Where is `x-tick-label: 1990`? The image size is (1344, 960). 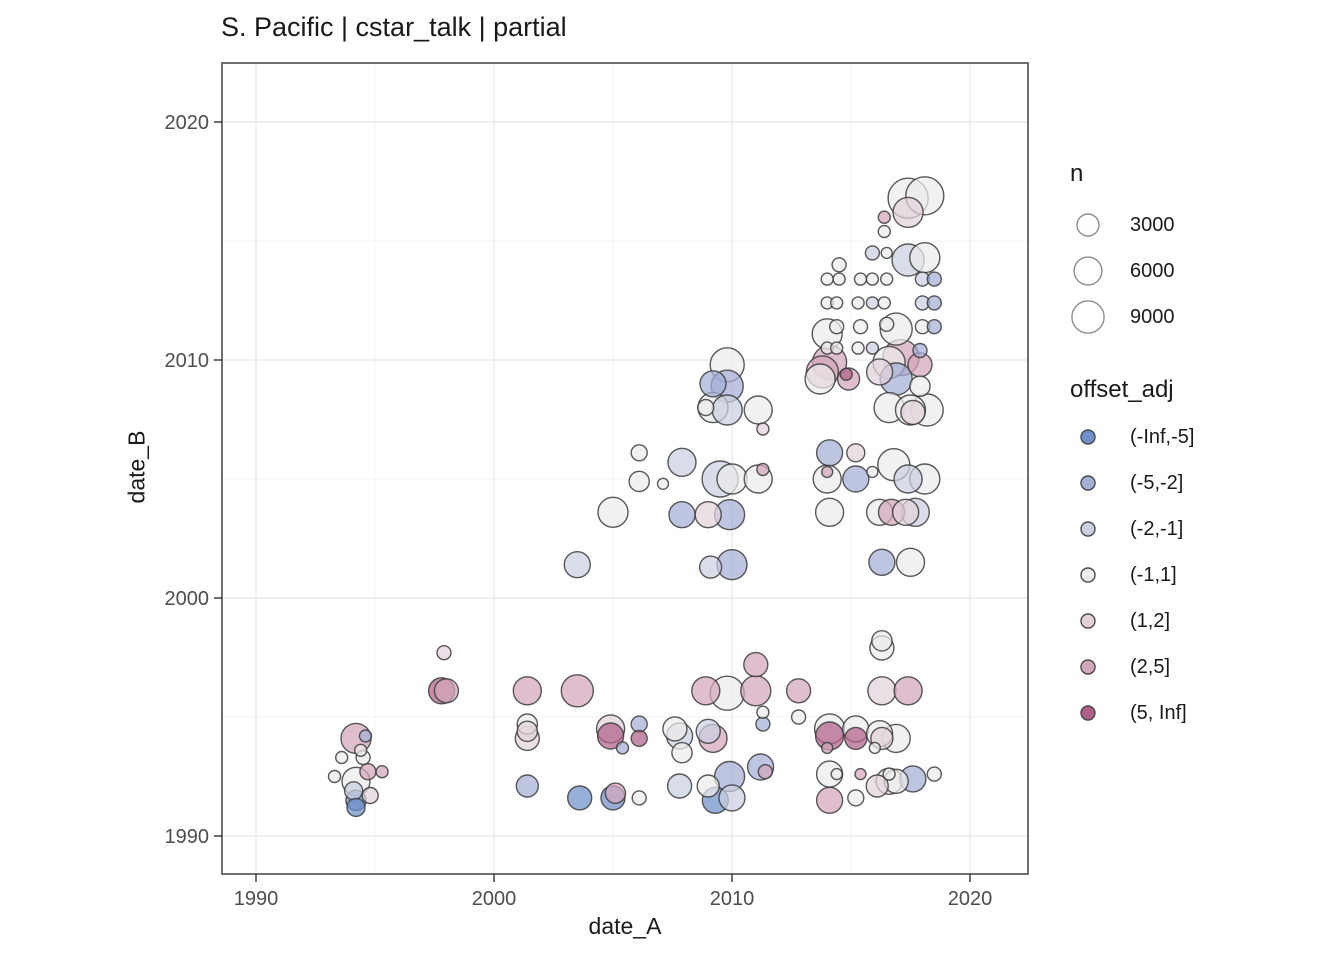
x-tick-label: 1990 is located at coordinates (256, 899).